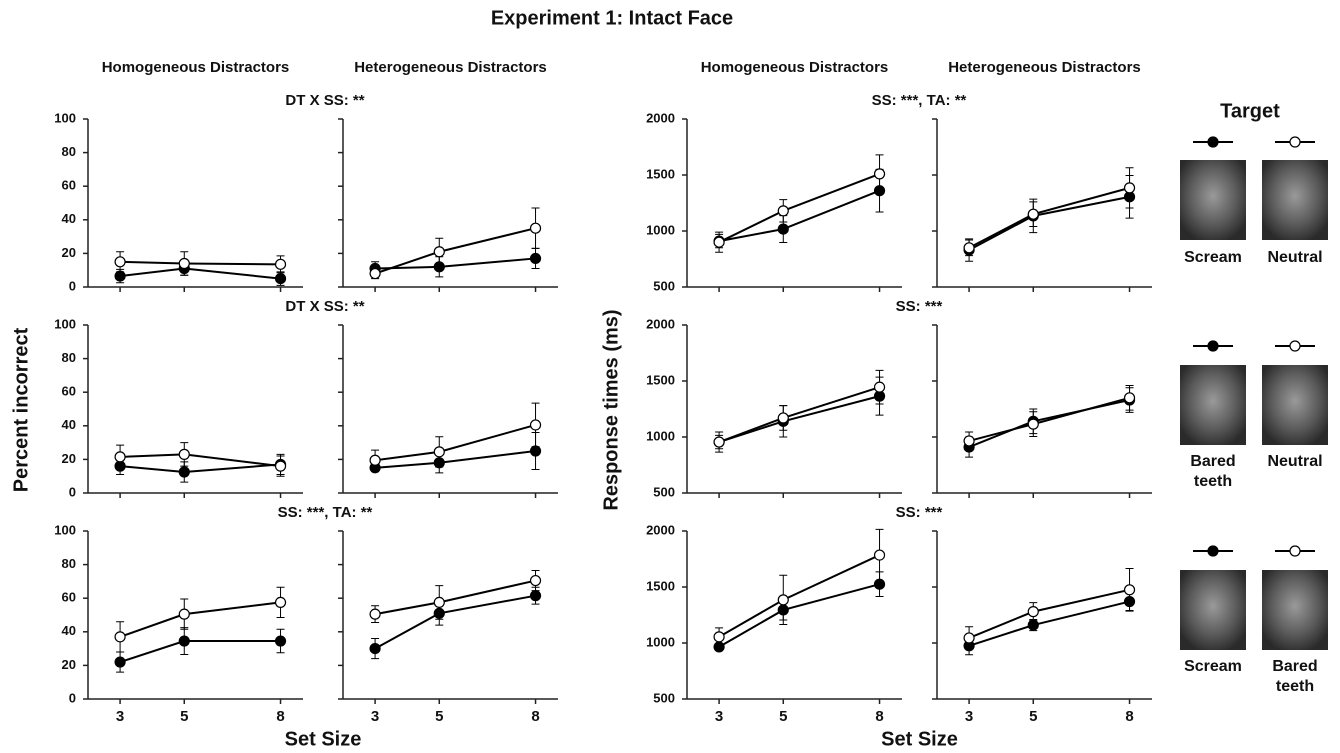 The height and width of the screenshot is (753, 1340). Describe the element at coordinates (660, 641) in the screenshot. I see `y-tick-label: 1000` at that location.